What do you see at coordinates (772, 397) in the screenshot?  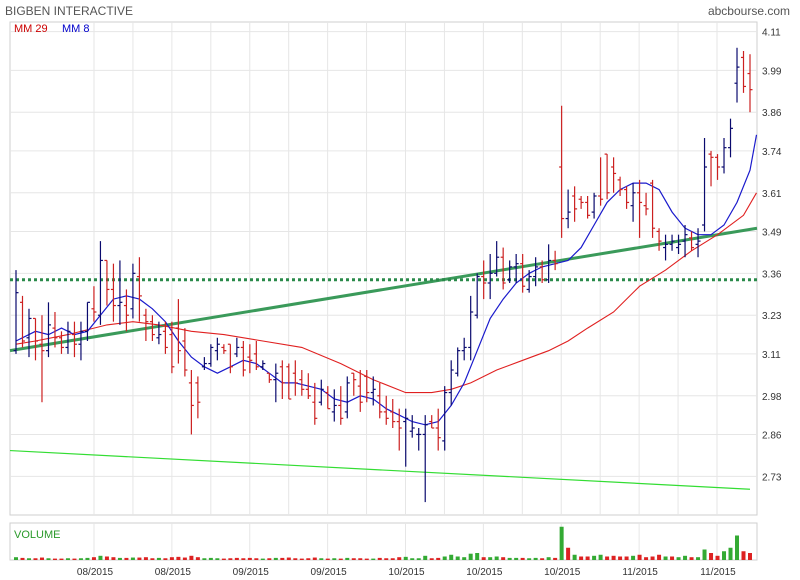 I see `y-tick-label: 2.98` at bounding box center [772, 397].